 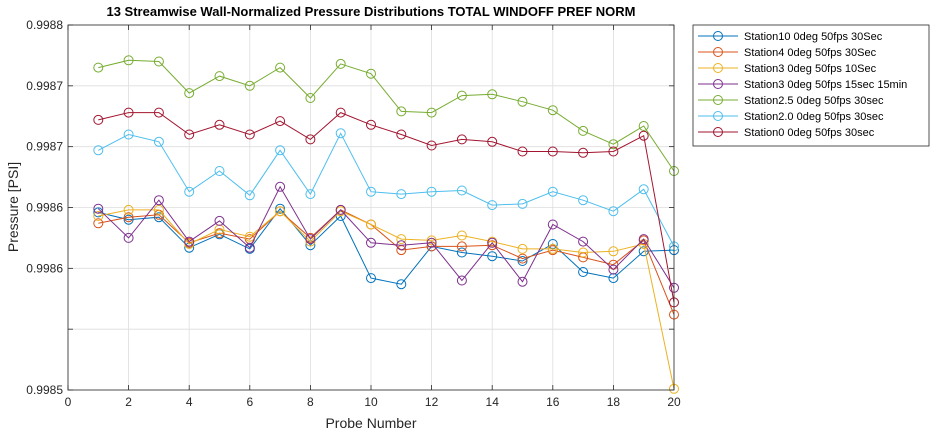 What do you see at coordinates (674, 402) in the screenshot?
I see `x-tick-label: 20` at bounding box center [674, 402].